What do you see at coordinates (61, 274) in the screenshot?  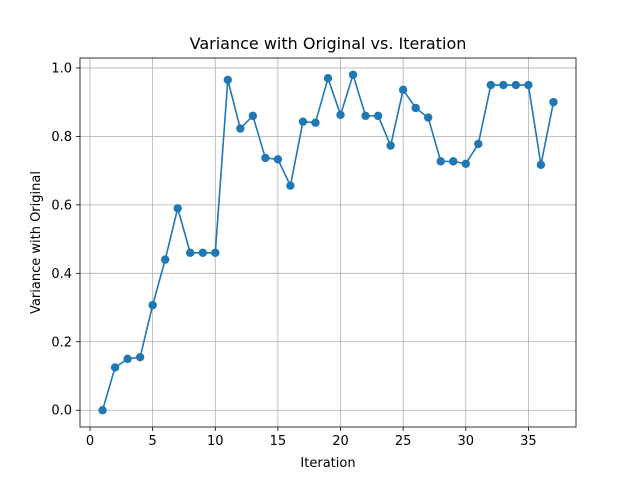 I see `y-tick-label: 0.4` at bounding box center [61, 274].